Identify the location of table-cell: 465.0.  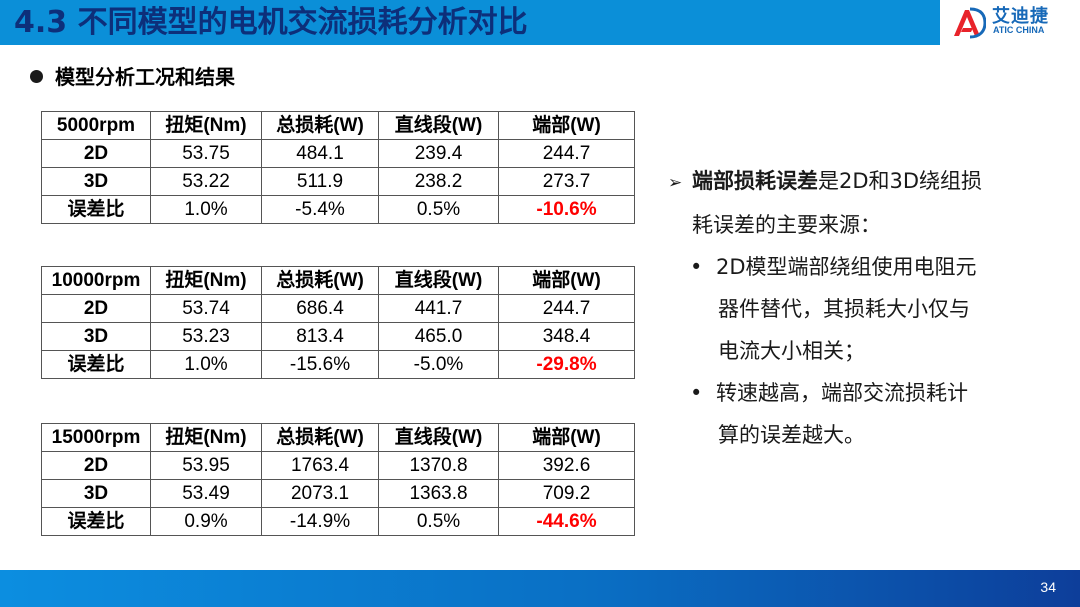
(438, 336).